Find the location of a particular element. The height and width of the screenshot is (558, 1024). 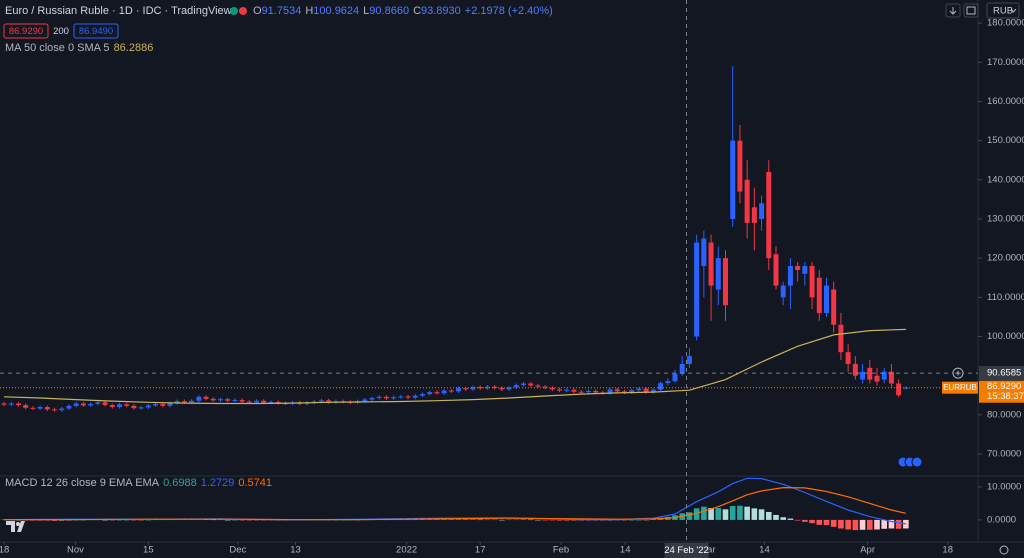

toolbar is located at coordinates (982, 10).